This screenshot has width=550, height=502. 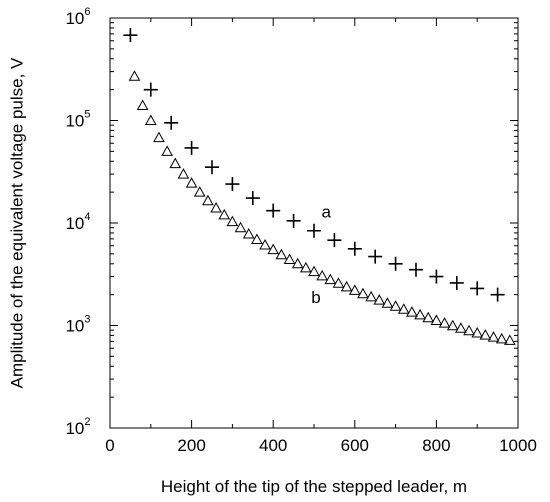 I want to click on series-label-b: b, so click(x=315, y=297).